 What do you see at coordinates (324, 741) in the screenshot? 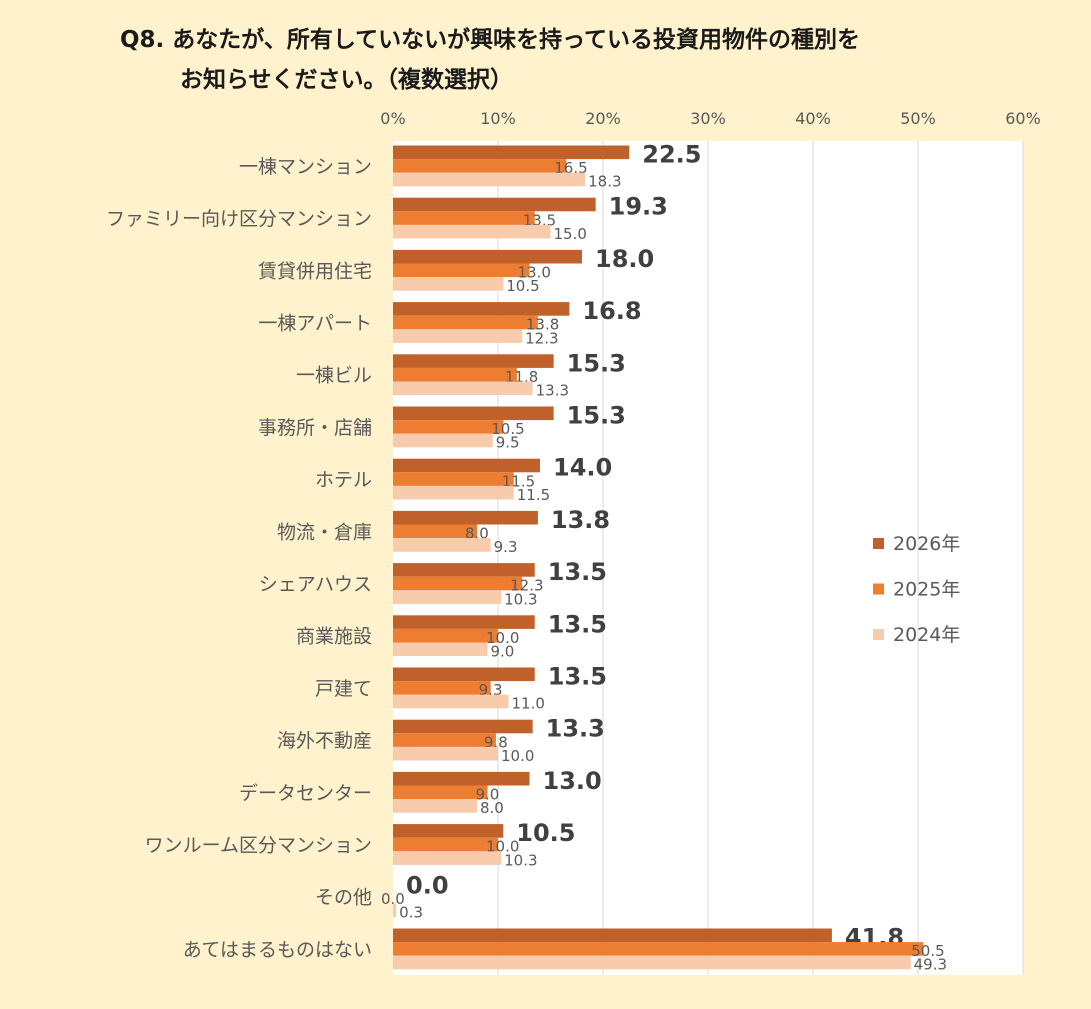
I see `category-label: 海外不動産` at bounding box center [324, 741].